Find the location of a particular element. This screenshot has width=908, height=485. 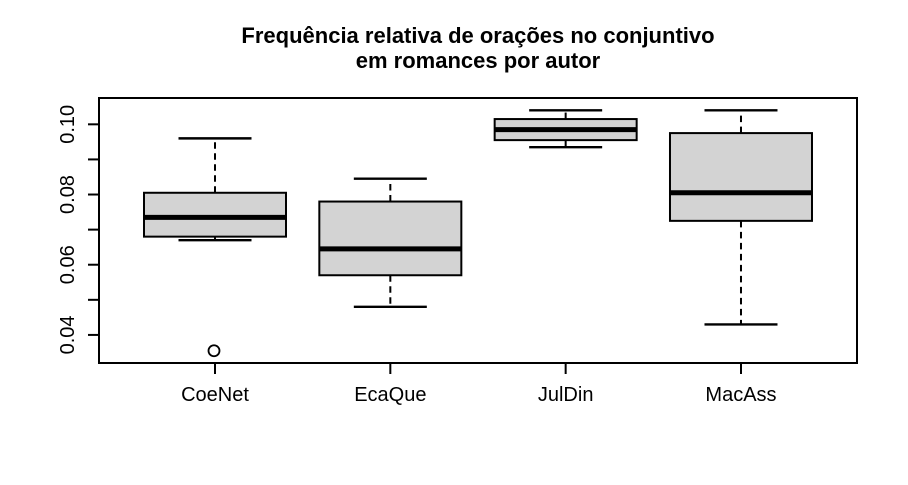

x-tick-label-CoeNet: CoeNet is located at coordinates (215, 395).